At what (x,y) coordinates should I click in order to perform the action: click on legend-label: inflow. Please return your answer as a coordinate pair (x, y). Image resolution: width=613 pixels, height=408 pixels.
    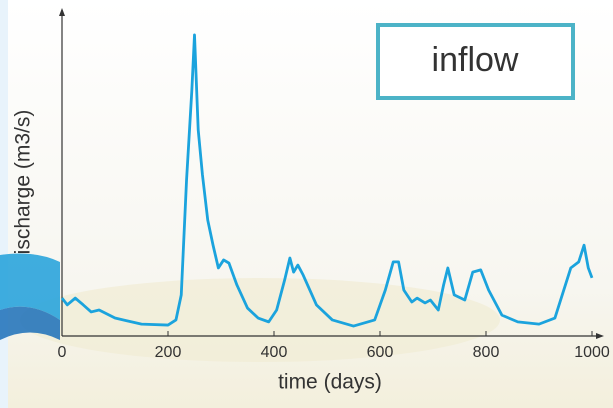
    Looking at the image, I should click on (475, 60).